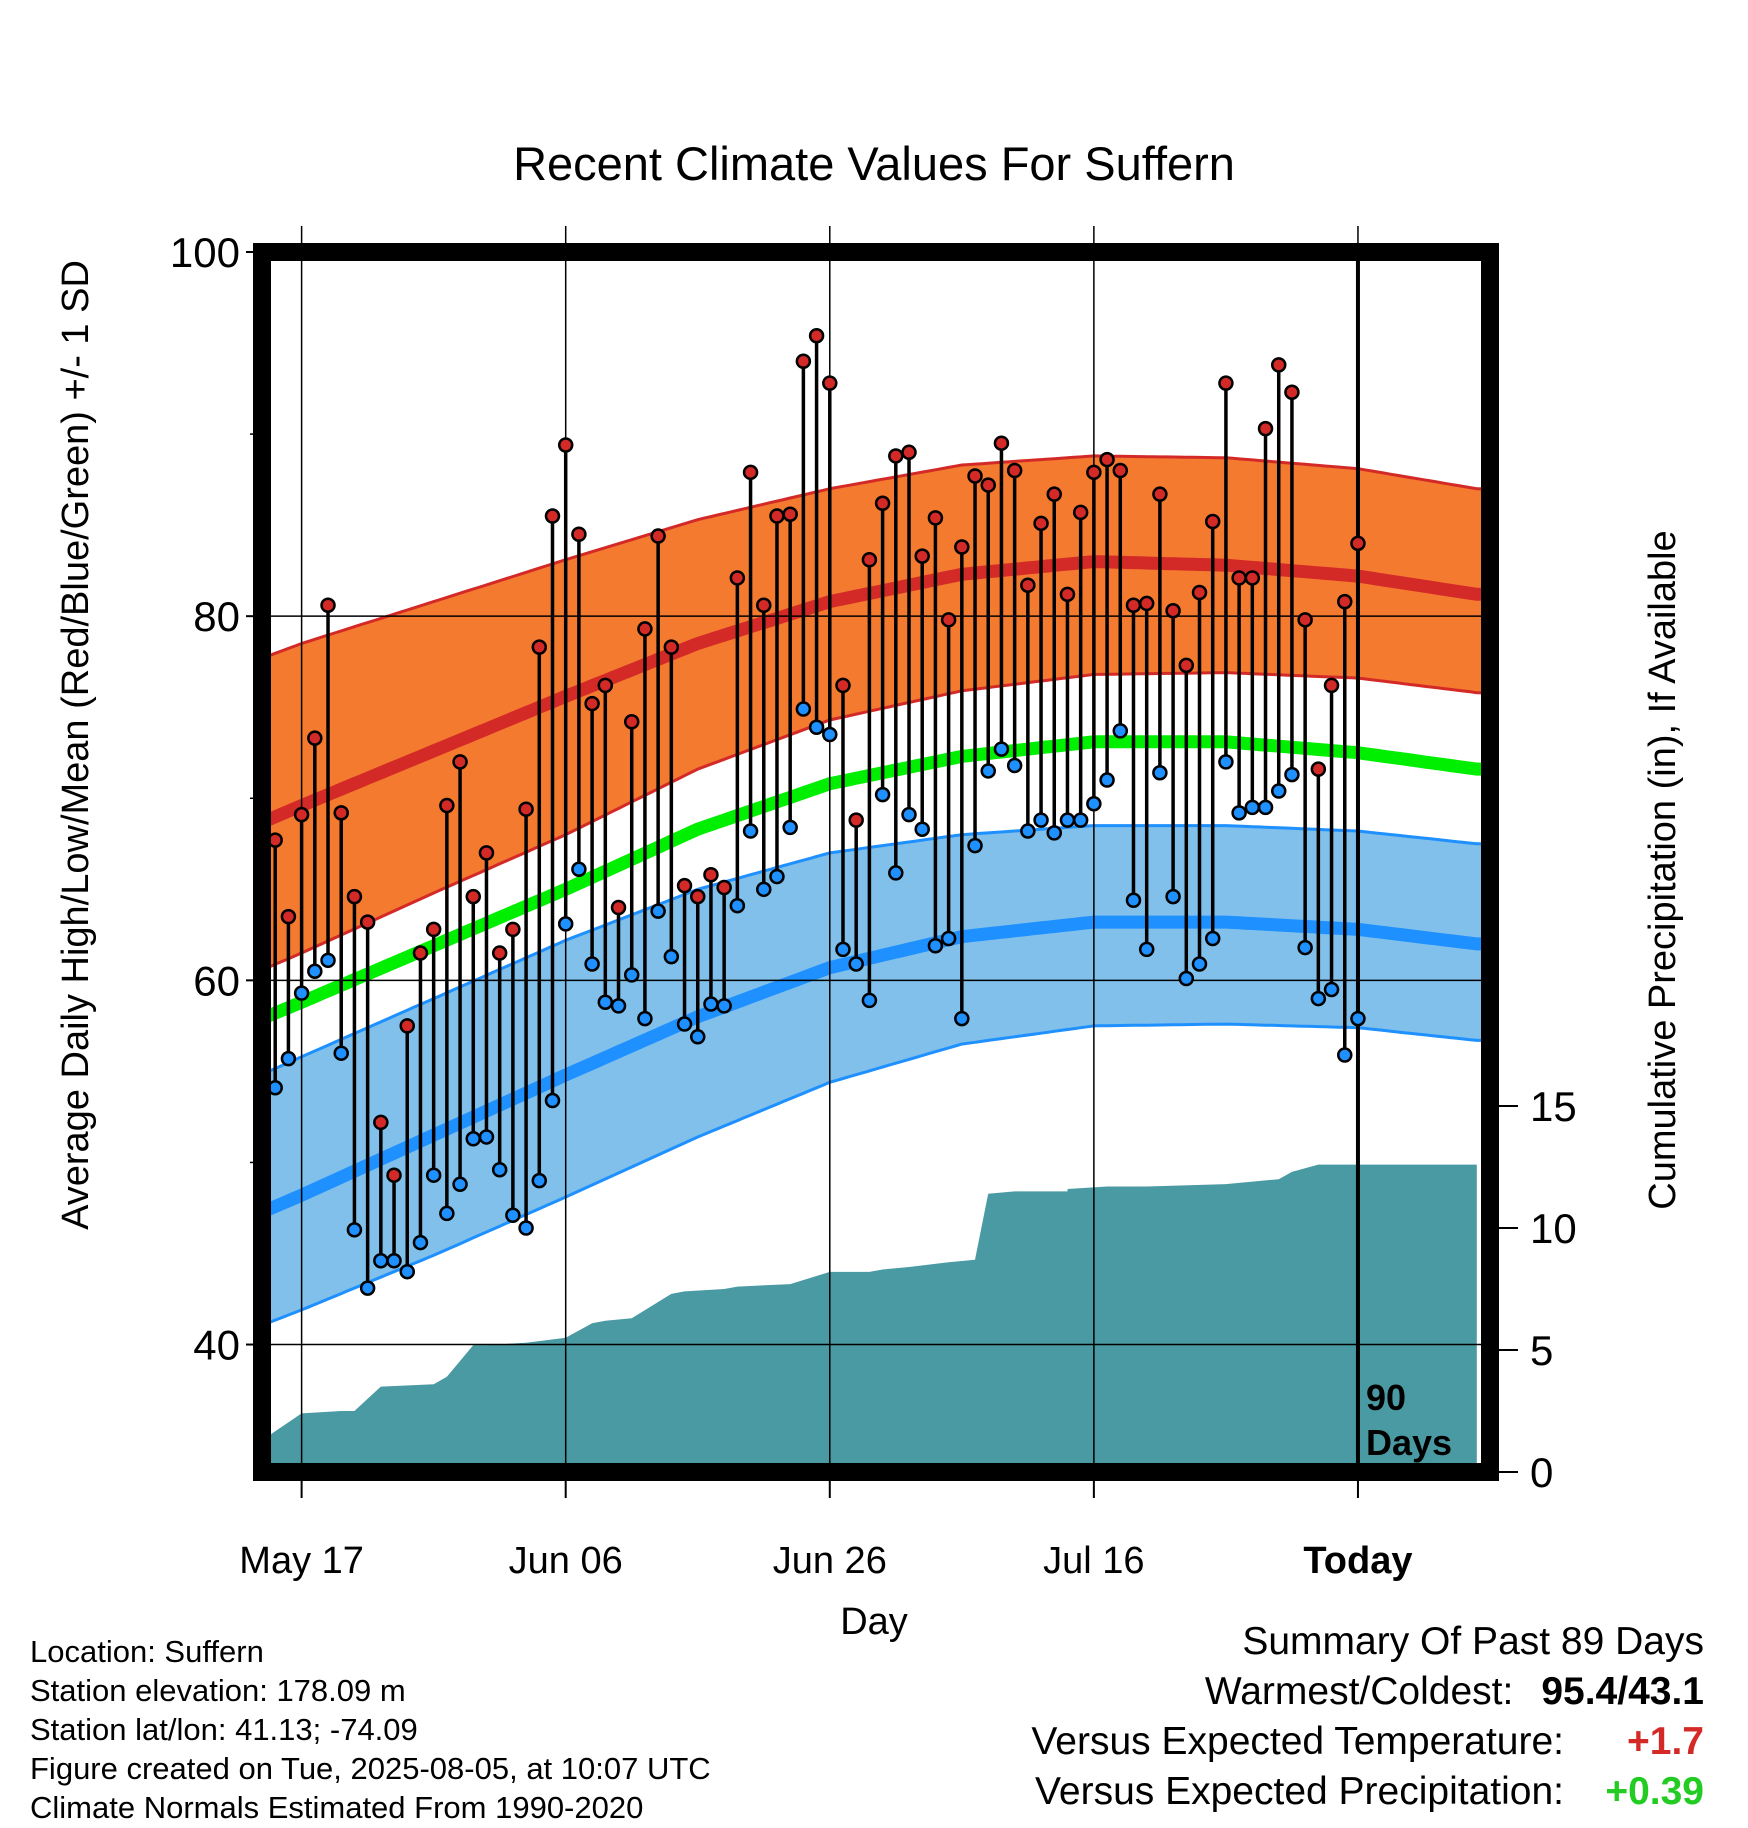 The image size is (1748, 1828). Describe the element at coordinates (301, 1561) in the screenshot. I see `x-tick-label: May 17` at that location.